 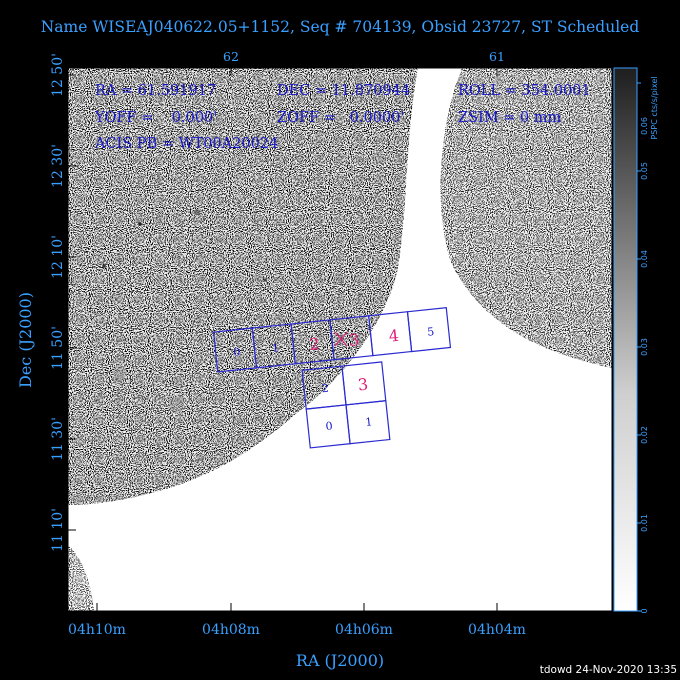 I want to click on acis-chip-s5, so click(x=429, y=330).